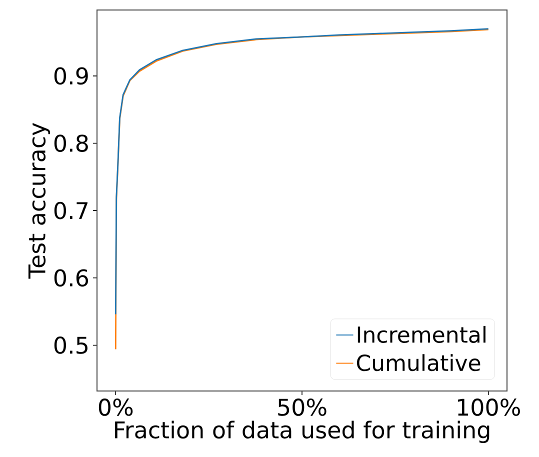 Image resolution: width=539 pixels, height=457 pixels. What do you see at coordinates (302, 432) in the screenshot?
I see `x-axis-title: Fraction of data used for training` at bounding box center [302, 432].